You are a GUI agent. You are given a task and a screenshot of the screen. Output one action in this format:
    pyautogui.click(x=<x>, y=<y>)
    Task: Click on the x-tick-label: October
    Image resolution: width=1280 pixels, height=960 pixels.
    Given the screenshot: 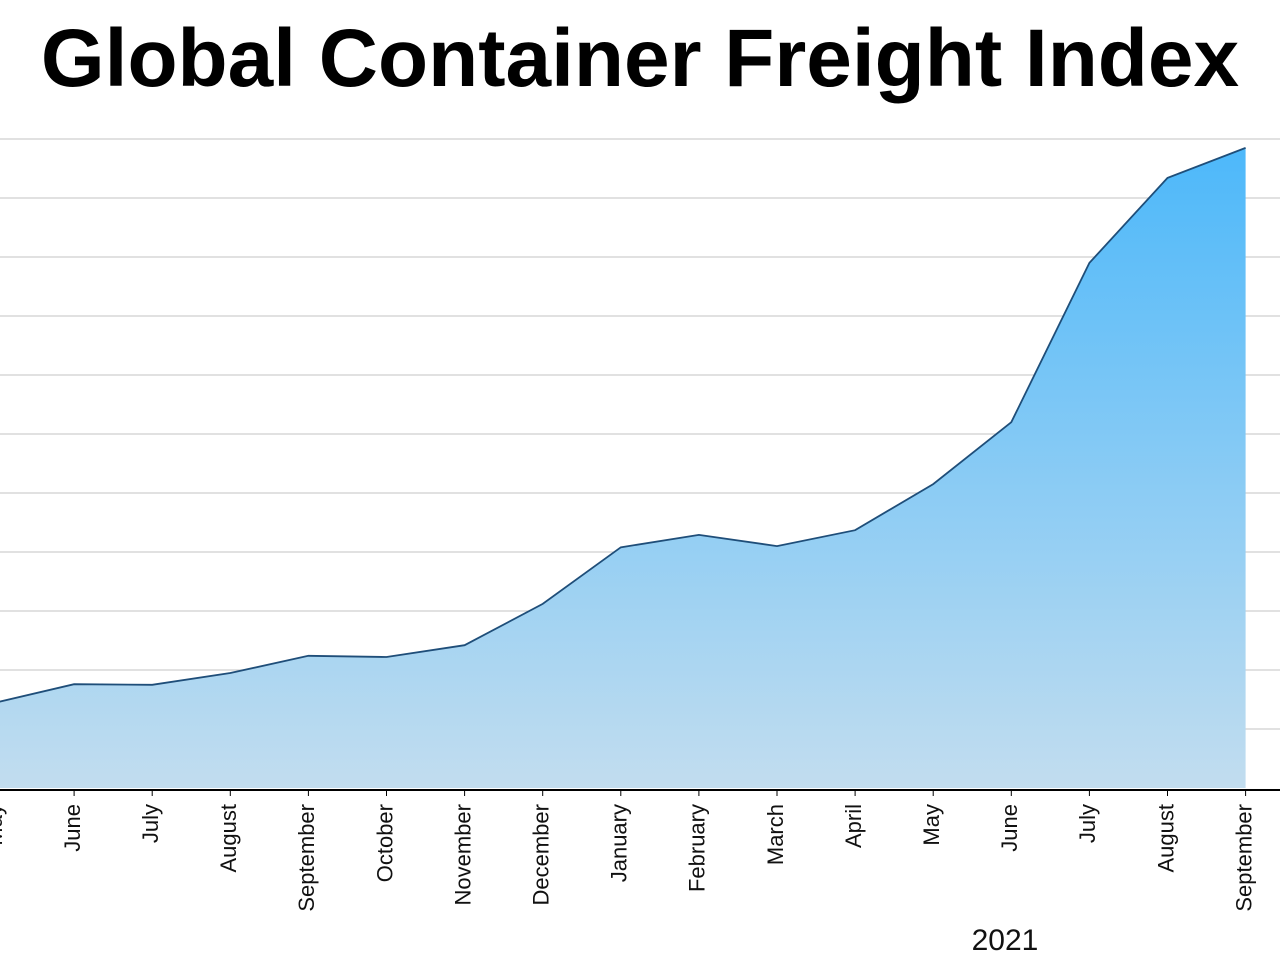 What is the action you would take?
    pyautogui.click(x=384, y=843)
    